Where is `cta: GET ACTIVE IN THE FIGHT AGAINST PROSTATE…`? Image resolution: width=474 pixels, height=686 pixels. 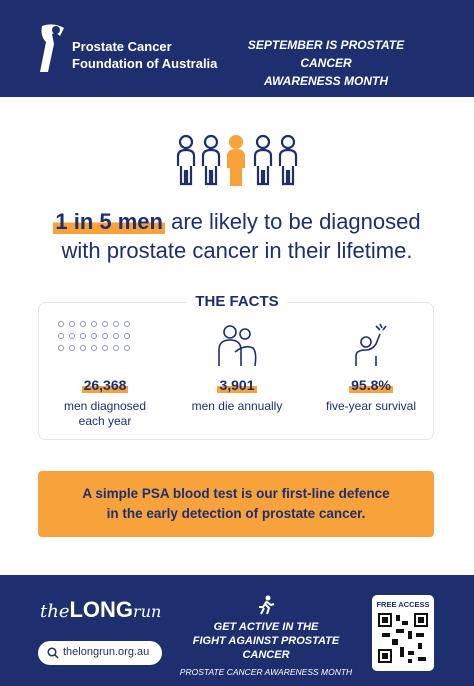
cta: GET ACTIVE IN THE FIGHT AGAINST PROSTATE… is located at coordinates (266, 649).